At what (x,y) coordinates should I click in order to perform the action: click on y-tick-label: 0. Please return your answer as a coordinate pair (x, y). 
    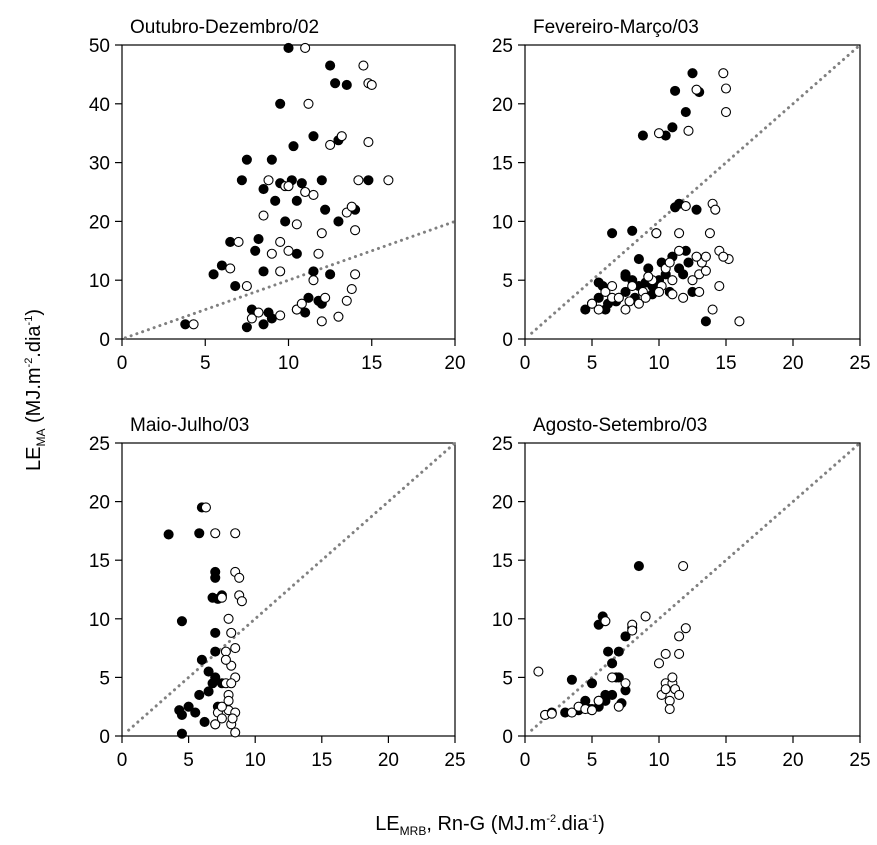
    Looking at the image, I should click on (104, 737).